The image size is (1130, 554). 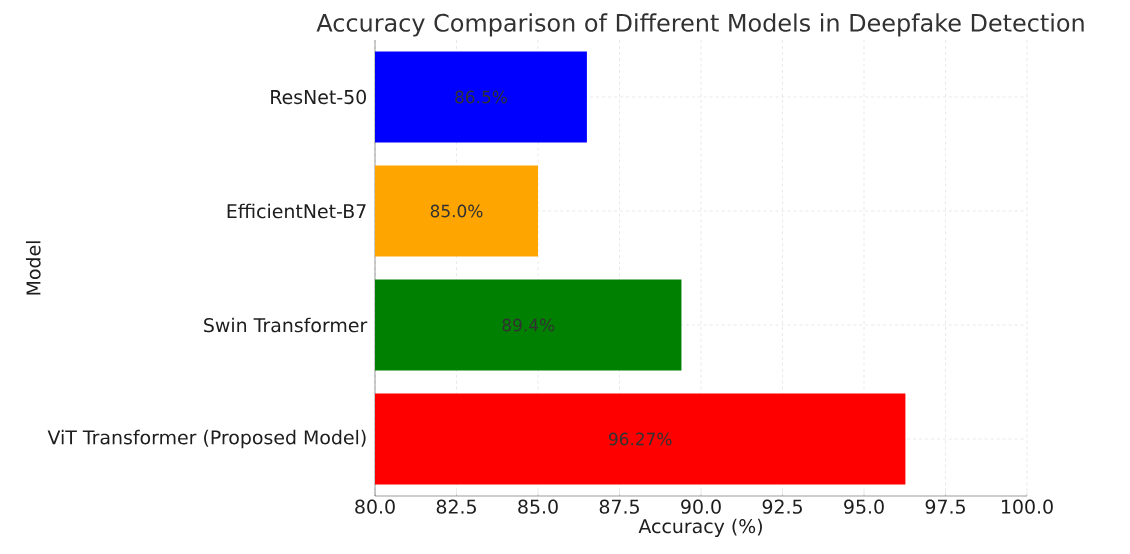 I want to click on data-label: 85.0%, so click(x=456, y=211).